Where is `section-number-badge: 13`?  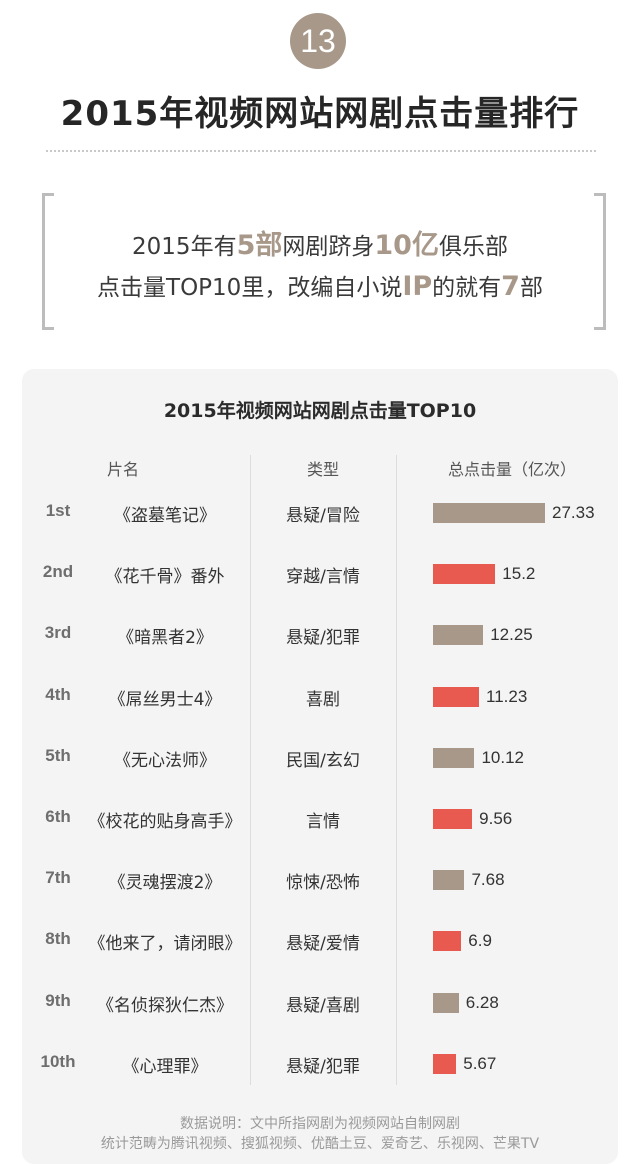 section-number-badge: 13 is located at coordinates (318, 41).